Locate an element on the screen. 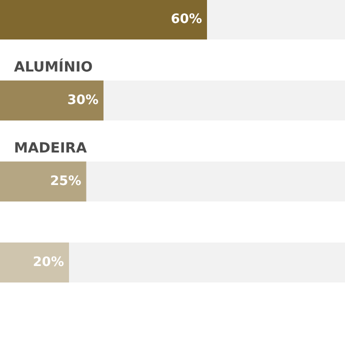  data-label: 20% is located at coordinates (48, 262).